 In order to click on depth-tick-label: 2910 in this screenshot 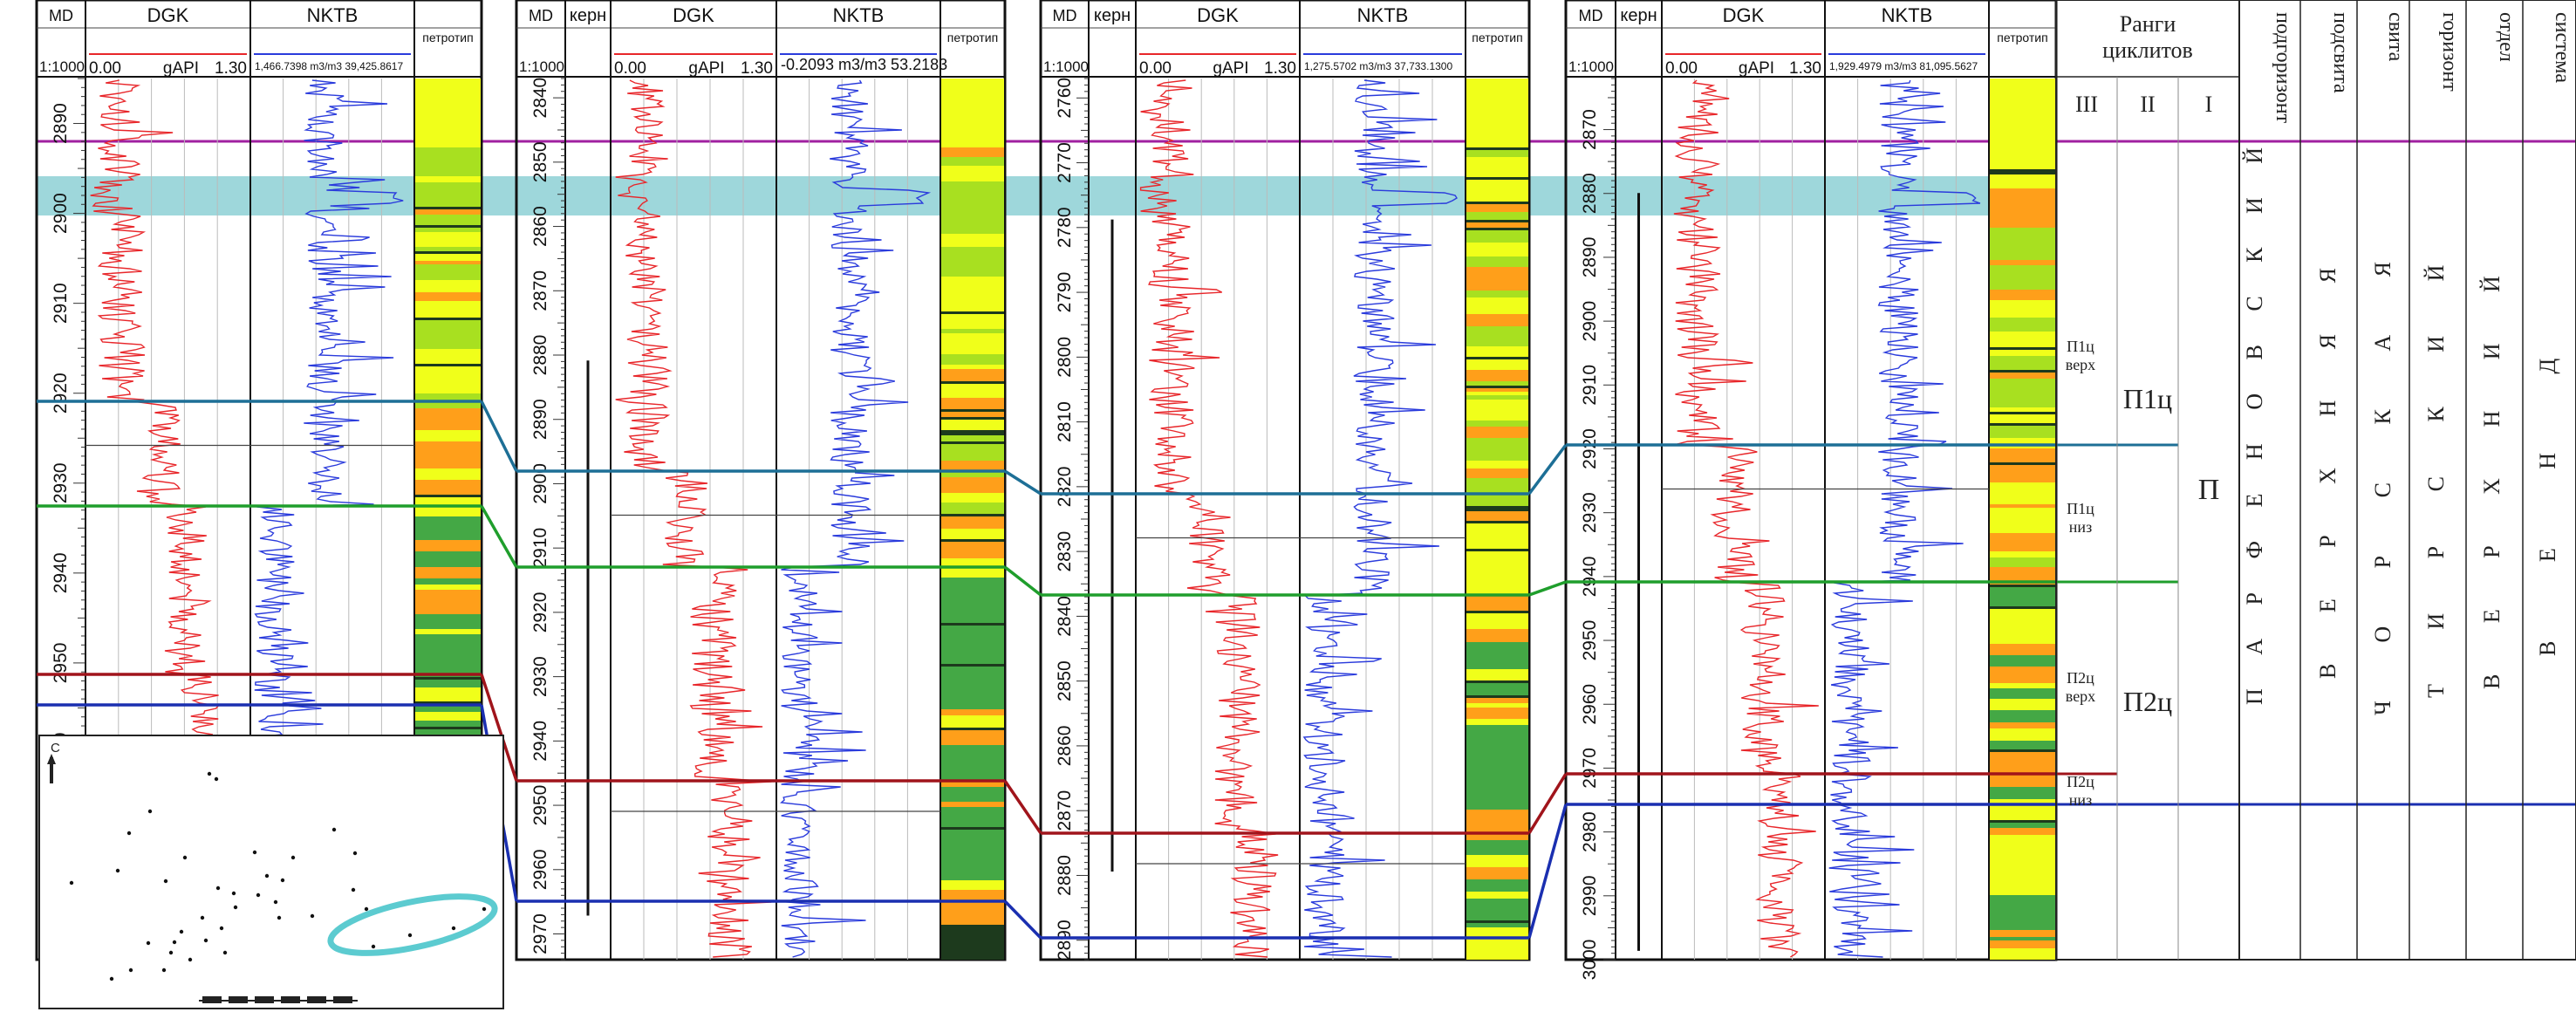, I will do `click(540, 548)`.